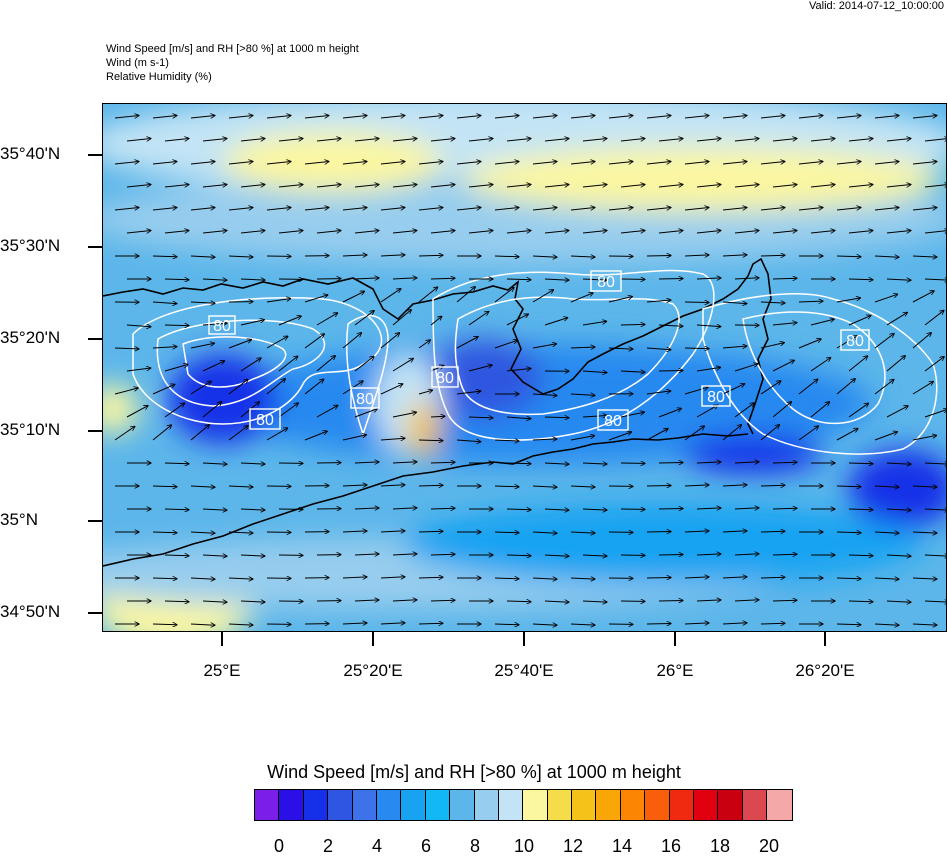 This screenshot has height=857, width=948. I want to click on colorbar, so click(523, 805).